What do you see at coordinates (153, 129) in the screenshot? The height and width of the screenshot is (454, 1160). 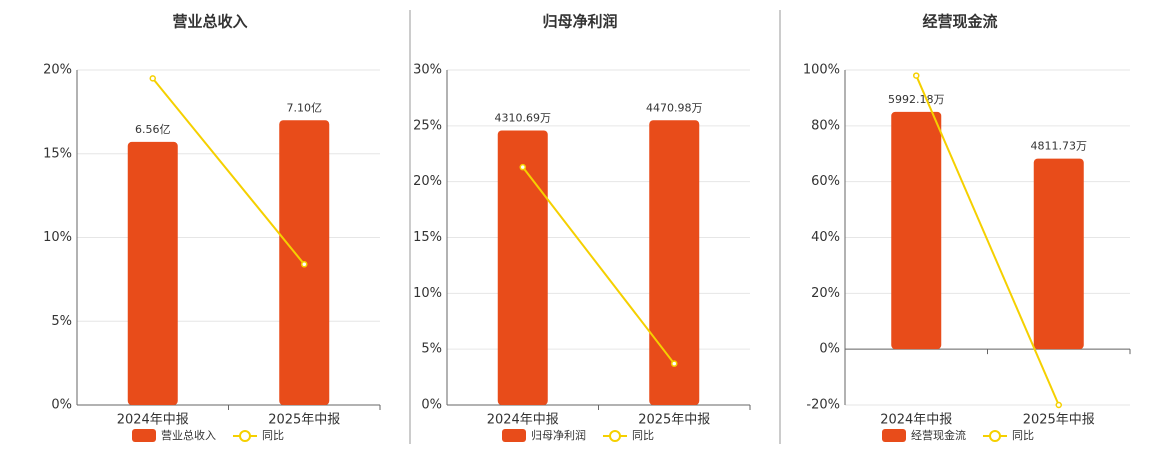 I see `bar-value-label: 6.56亿` at bounding box center [153, 129].